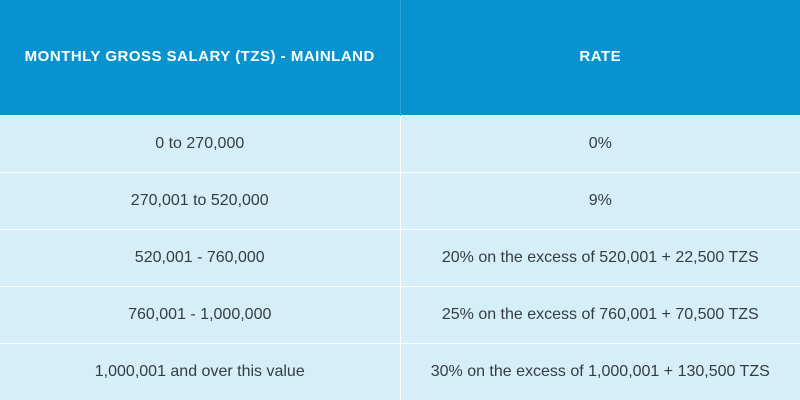  What do you see at coordinates (200, 57) in the screenshot?
I see `column-header-salary: MONTHLY GROSS SALARY (TZS) - MAINLAND` at bounding box center [200, 57].